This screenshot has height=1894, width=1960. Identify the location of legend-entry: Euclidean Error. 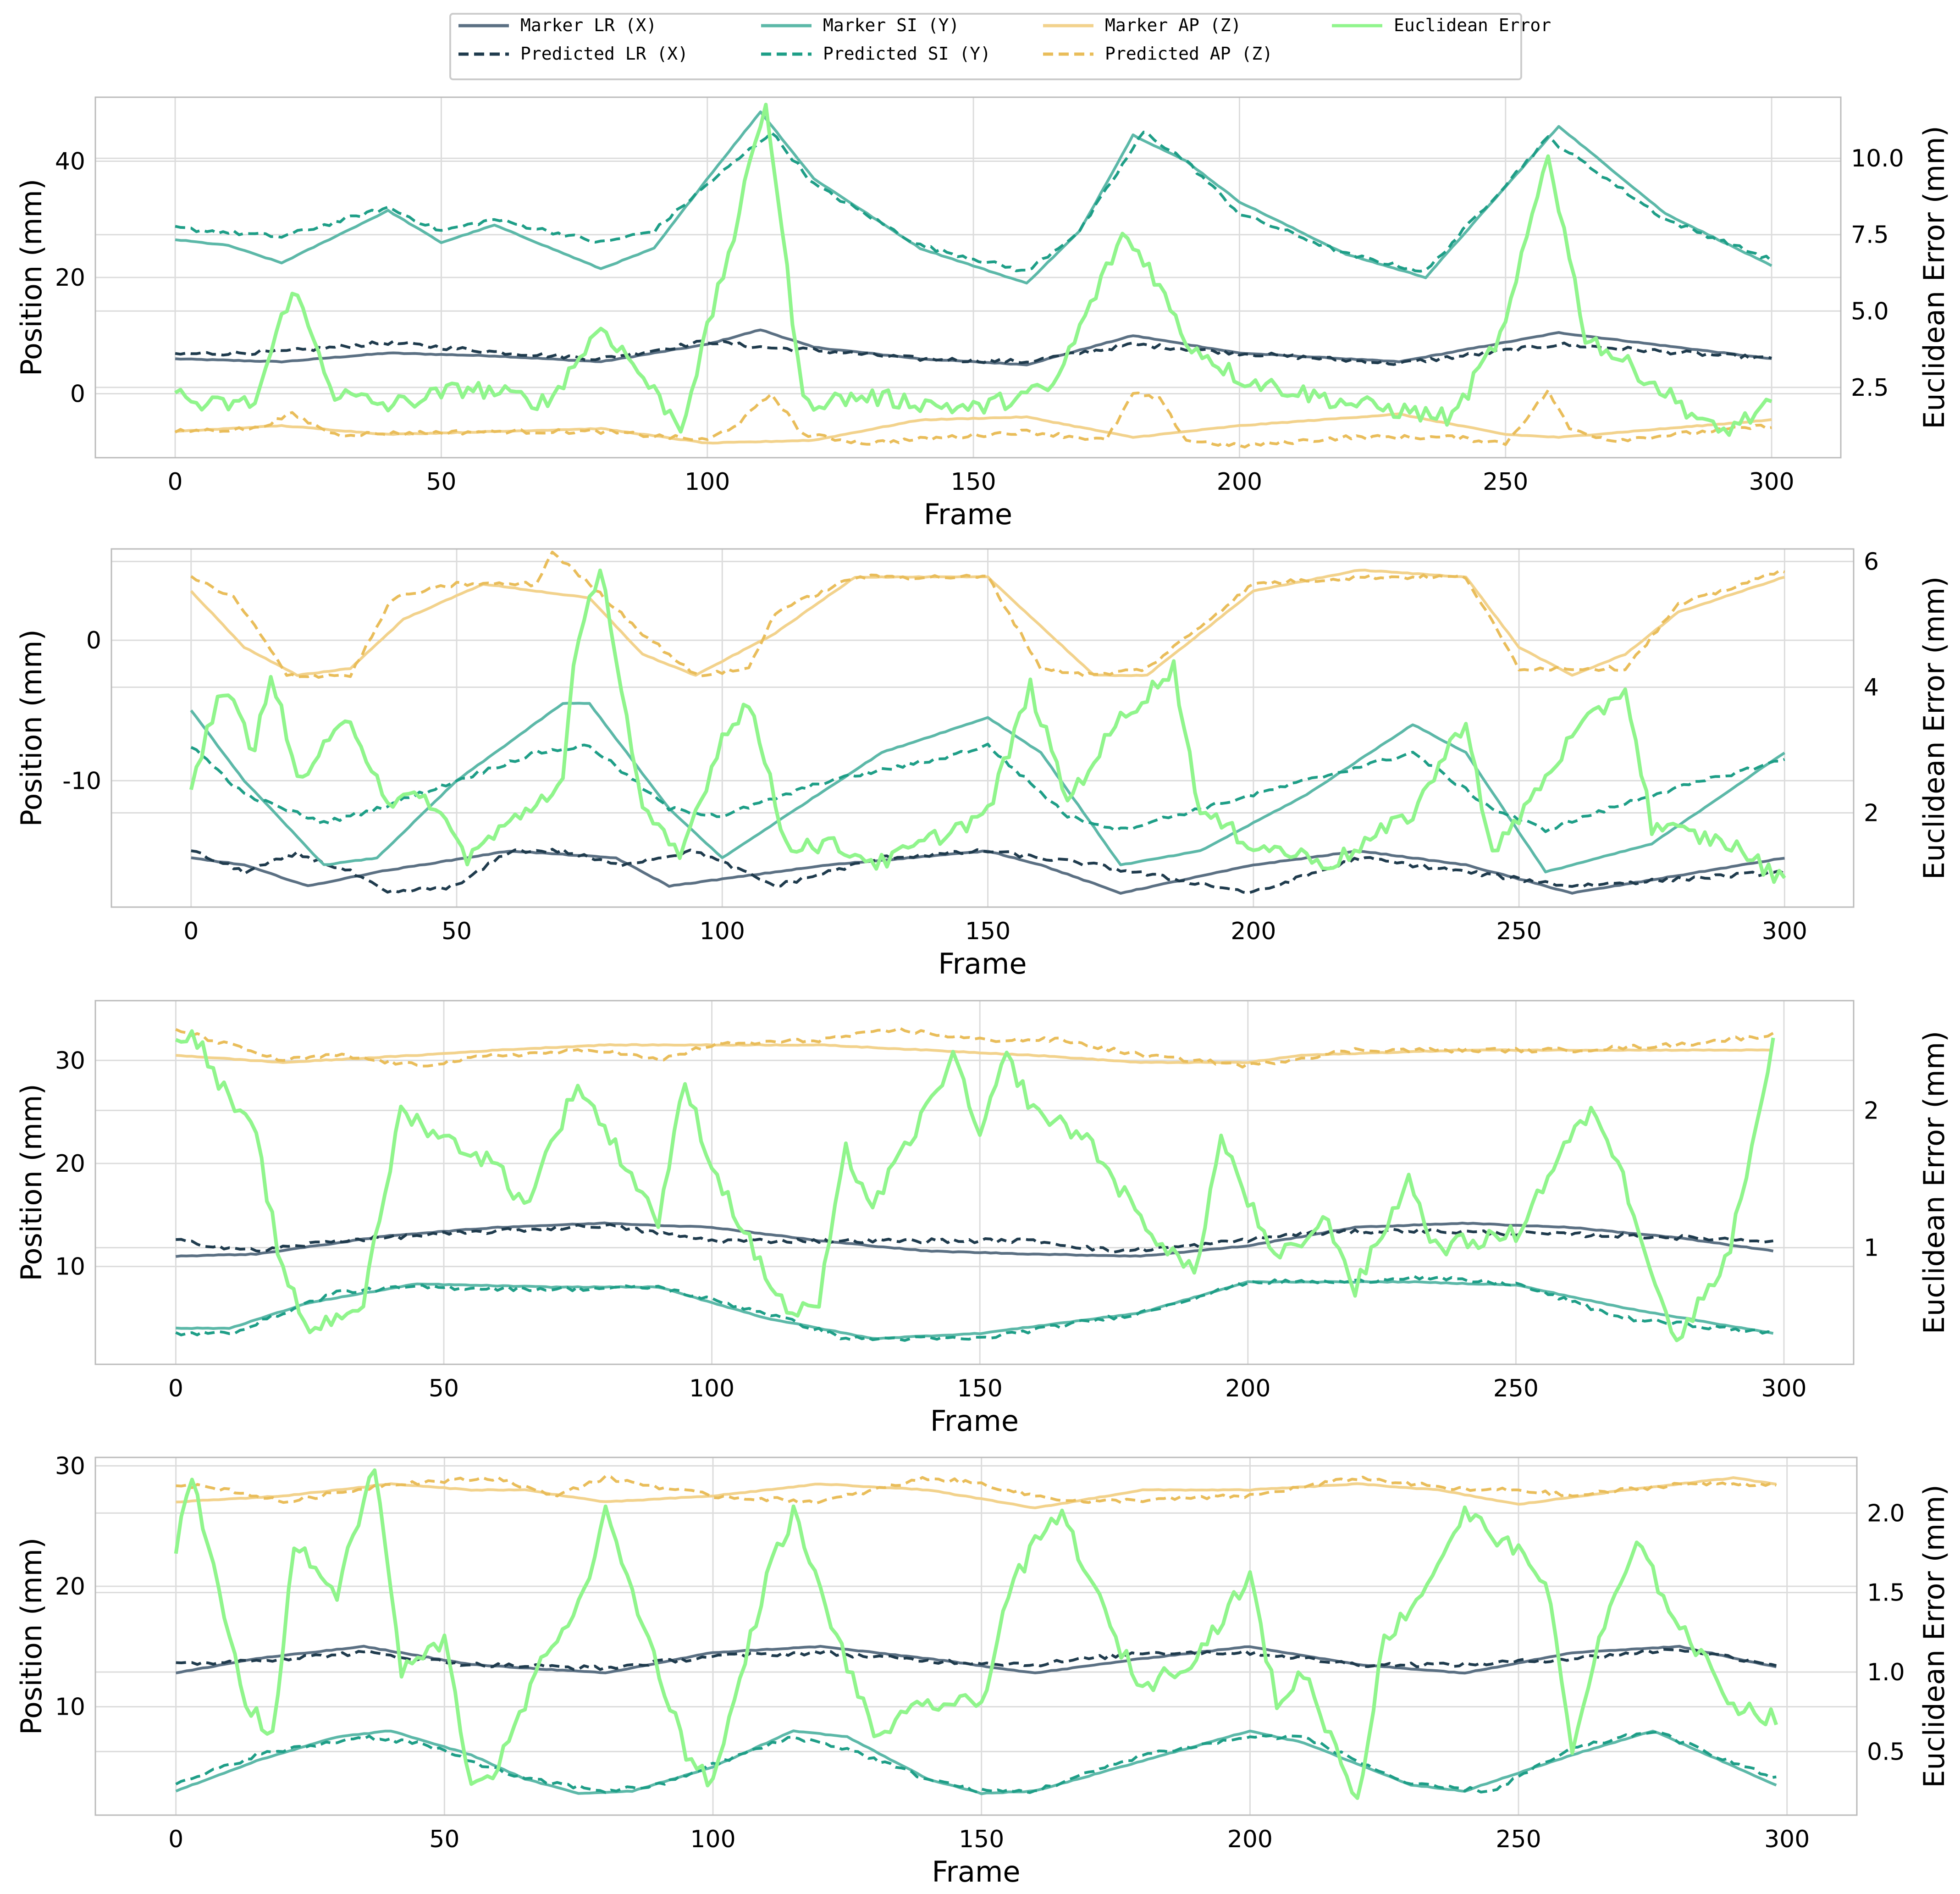
(1442, 25).